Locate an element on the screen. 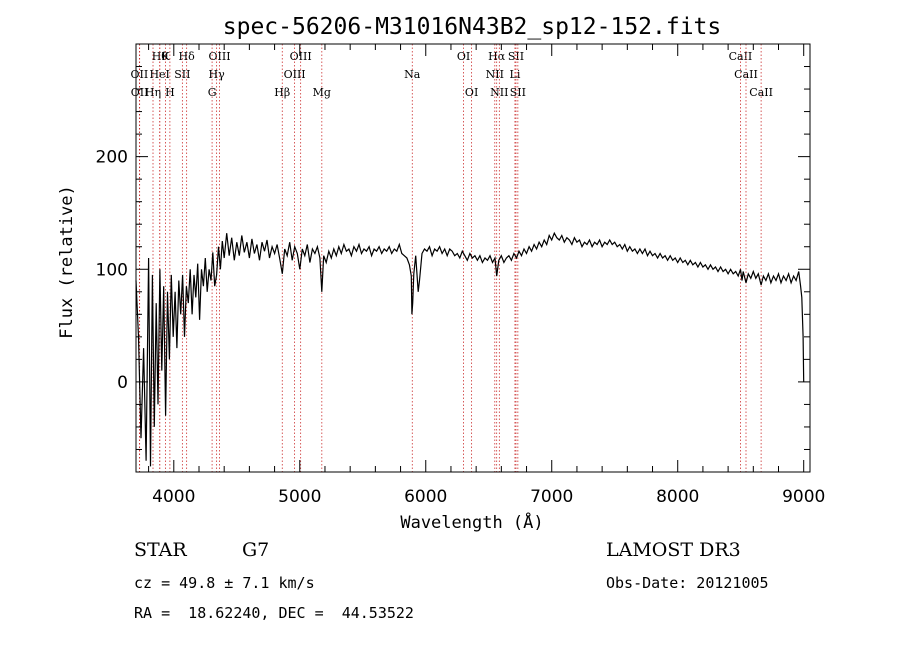 This screenshot has height=649, width=900. line-label-16: Li is located at coordinates (515, 74).